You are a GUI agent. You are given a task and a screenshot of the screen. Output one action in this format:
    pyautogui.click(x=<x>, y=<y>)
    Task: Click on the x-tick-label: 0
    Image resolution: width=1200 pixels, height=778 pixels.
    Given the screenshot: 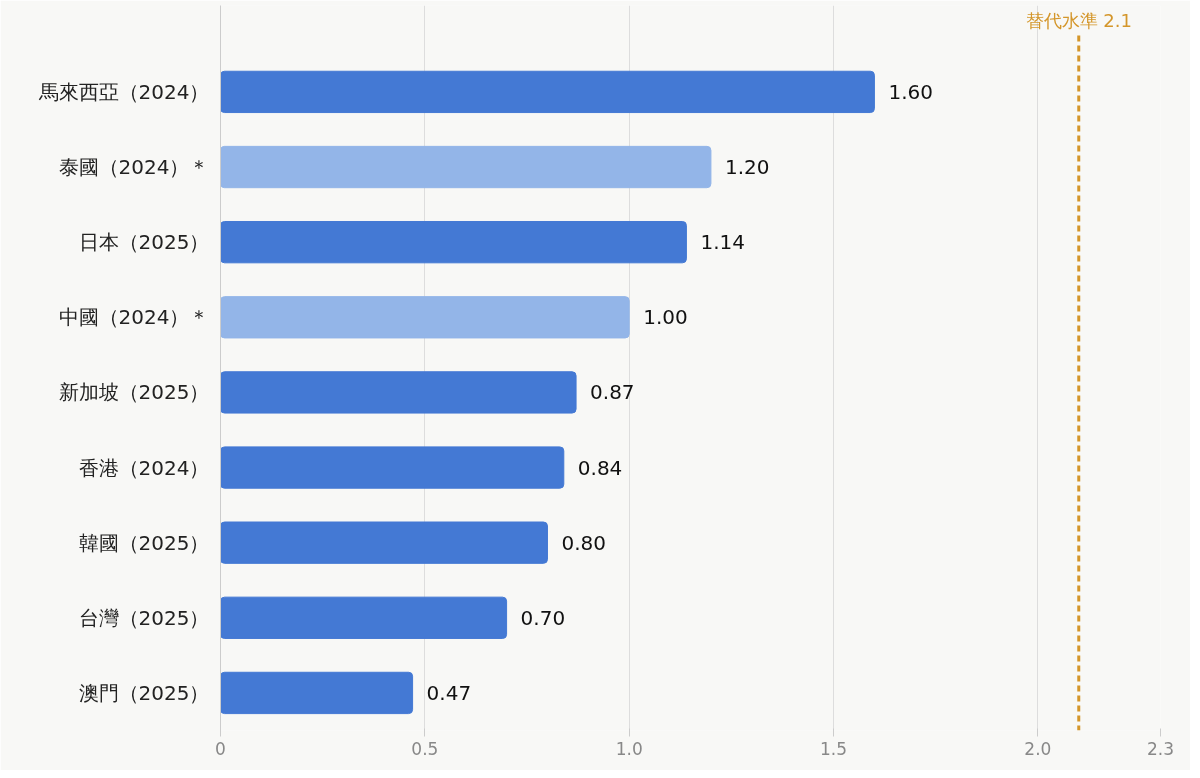 What is the action you would take?
    pyautogui.click(x=220, y=748)
    